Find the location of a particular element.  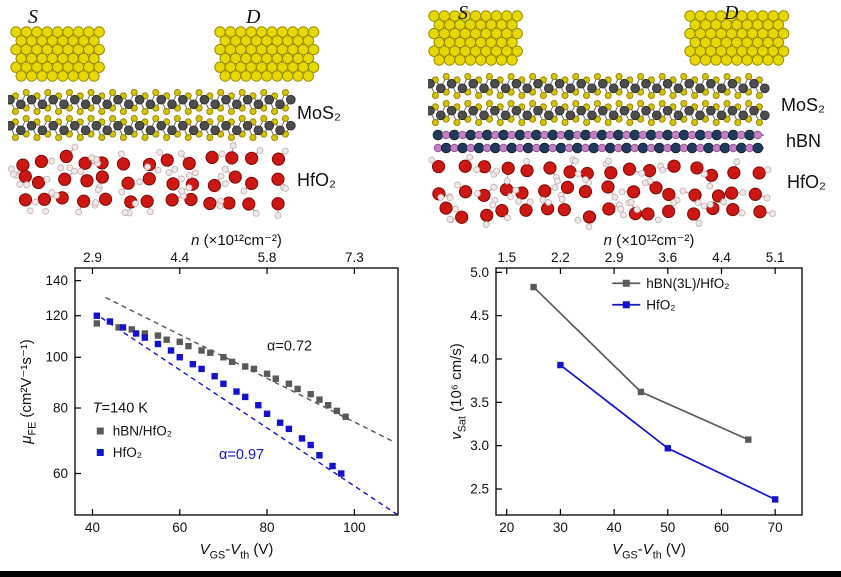

y-tick-label: 2.5 is located at coordinates (479, 489).